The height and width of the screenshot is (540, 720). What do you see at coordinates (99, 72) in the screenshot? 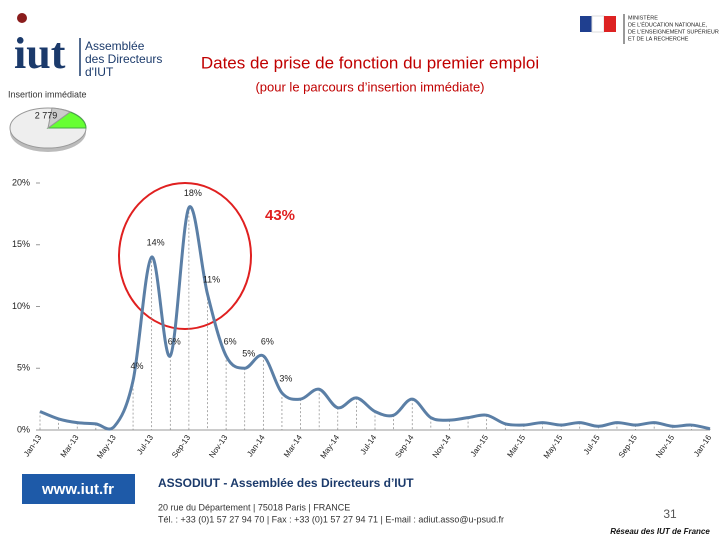
I see `logo-org: d'IUT` at bounding box center [99, 72].